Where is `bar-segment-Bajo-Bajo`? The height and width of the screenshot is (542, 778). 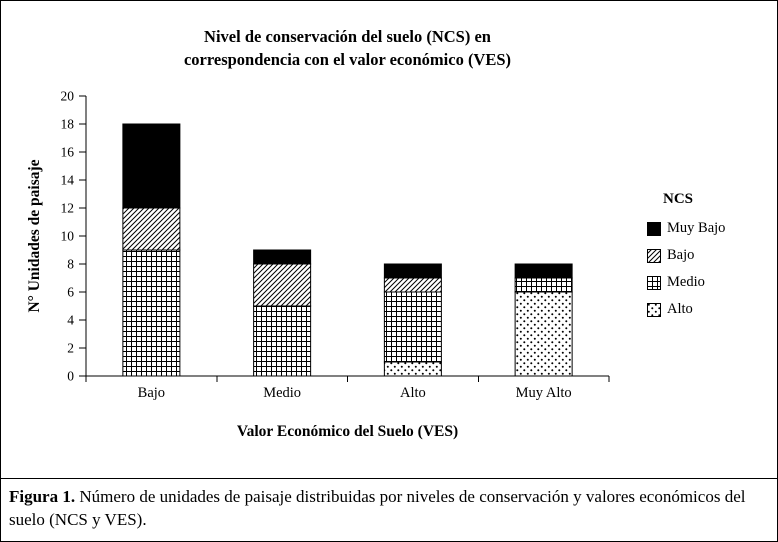 bar-segment-Bajo-Bajo is located at coordinates (151, 229).